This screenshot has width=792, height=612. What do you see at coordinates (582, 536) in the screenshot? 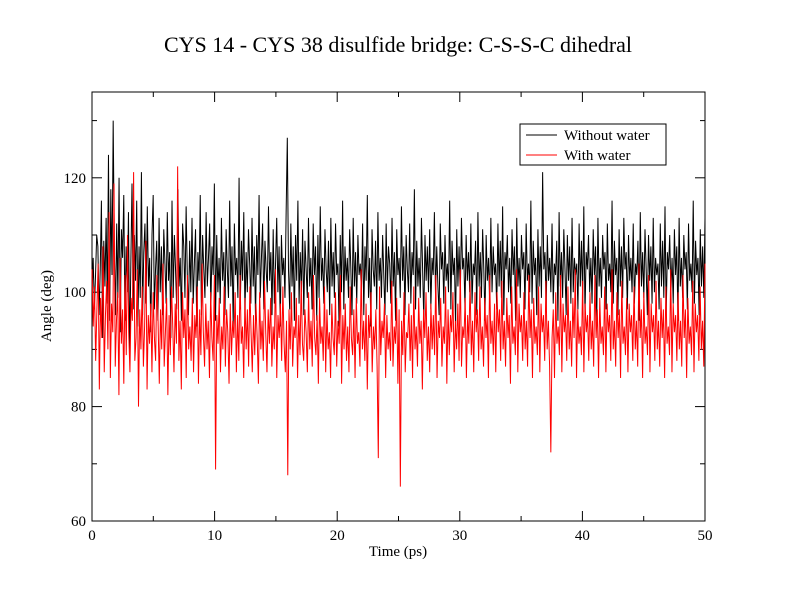
I see `x-tick-label: 40` at bounding box center [582, 536].